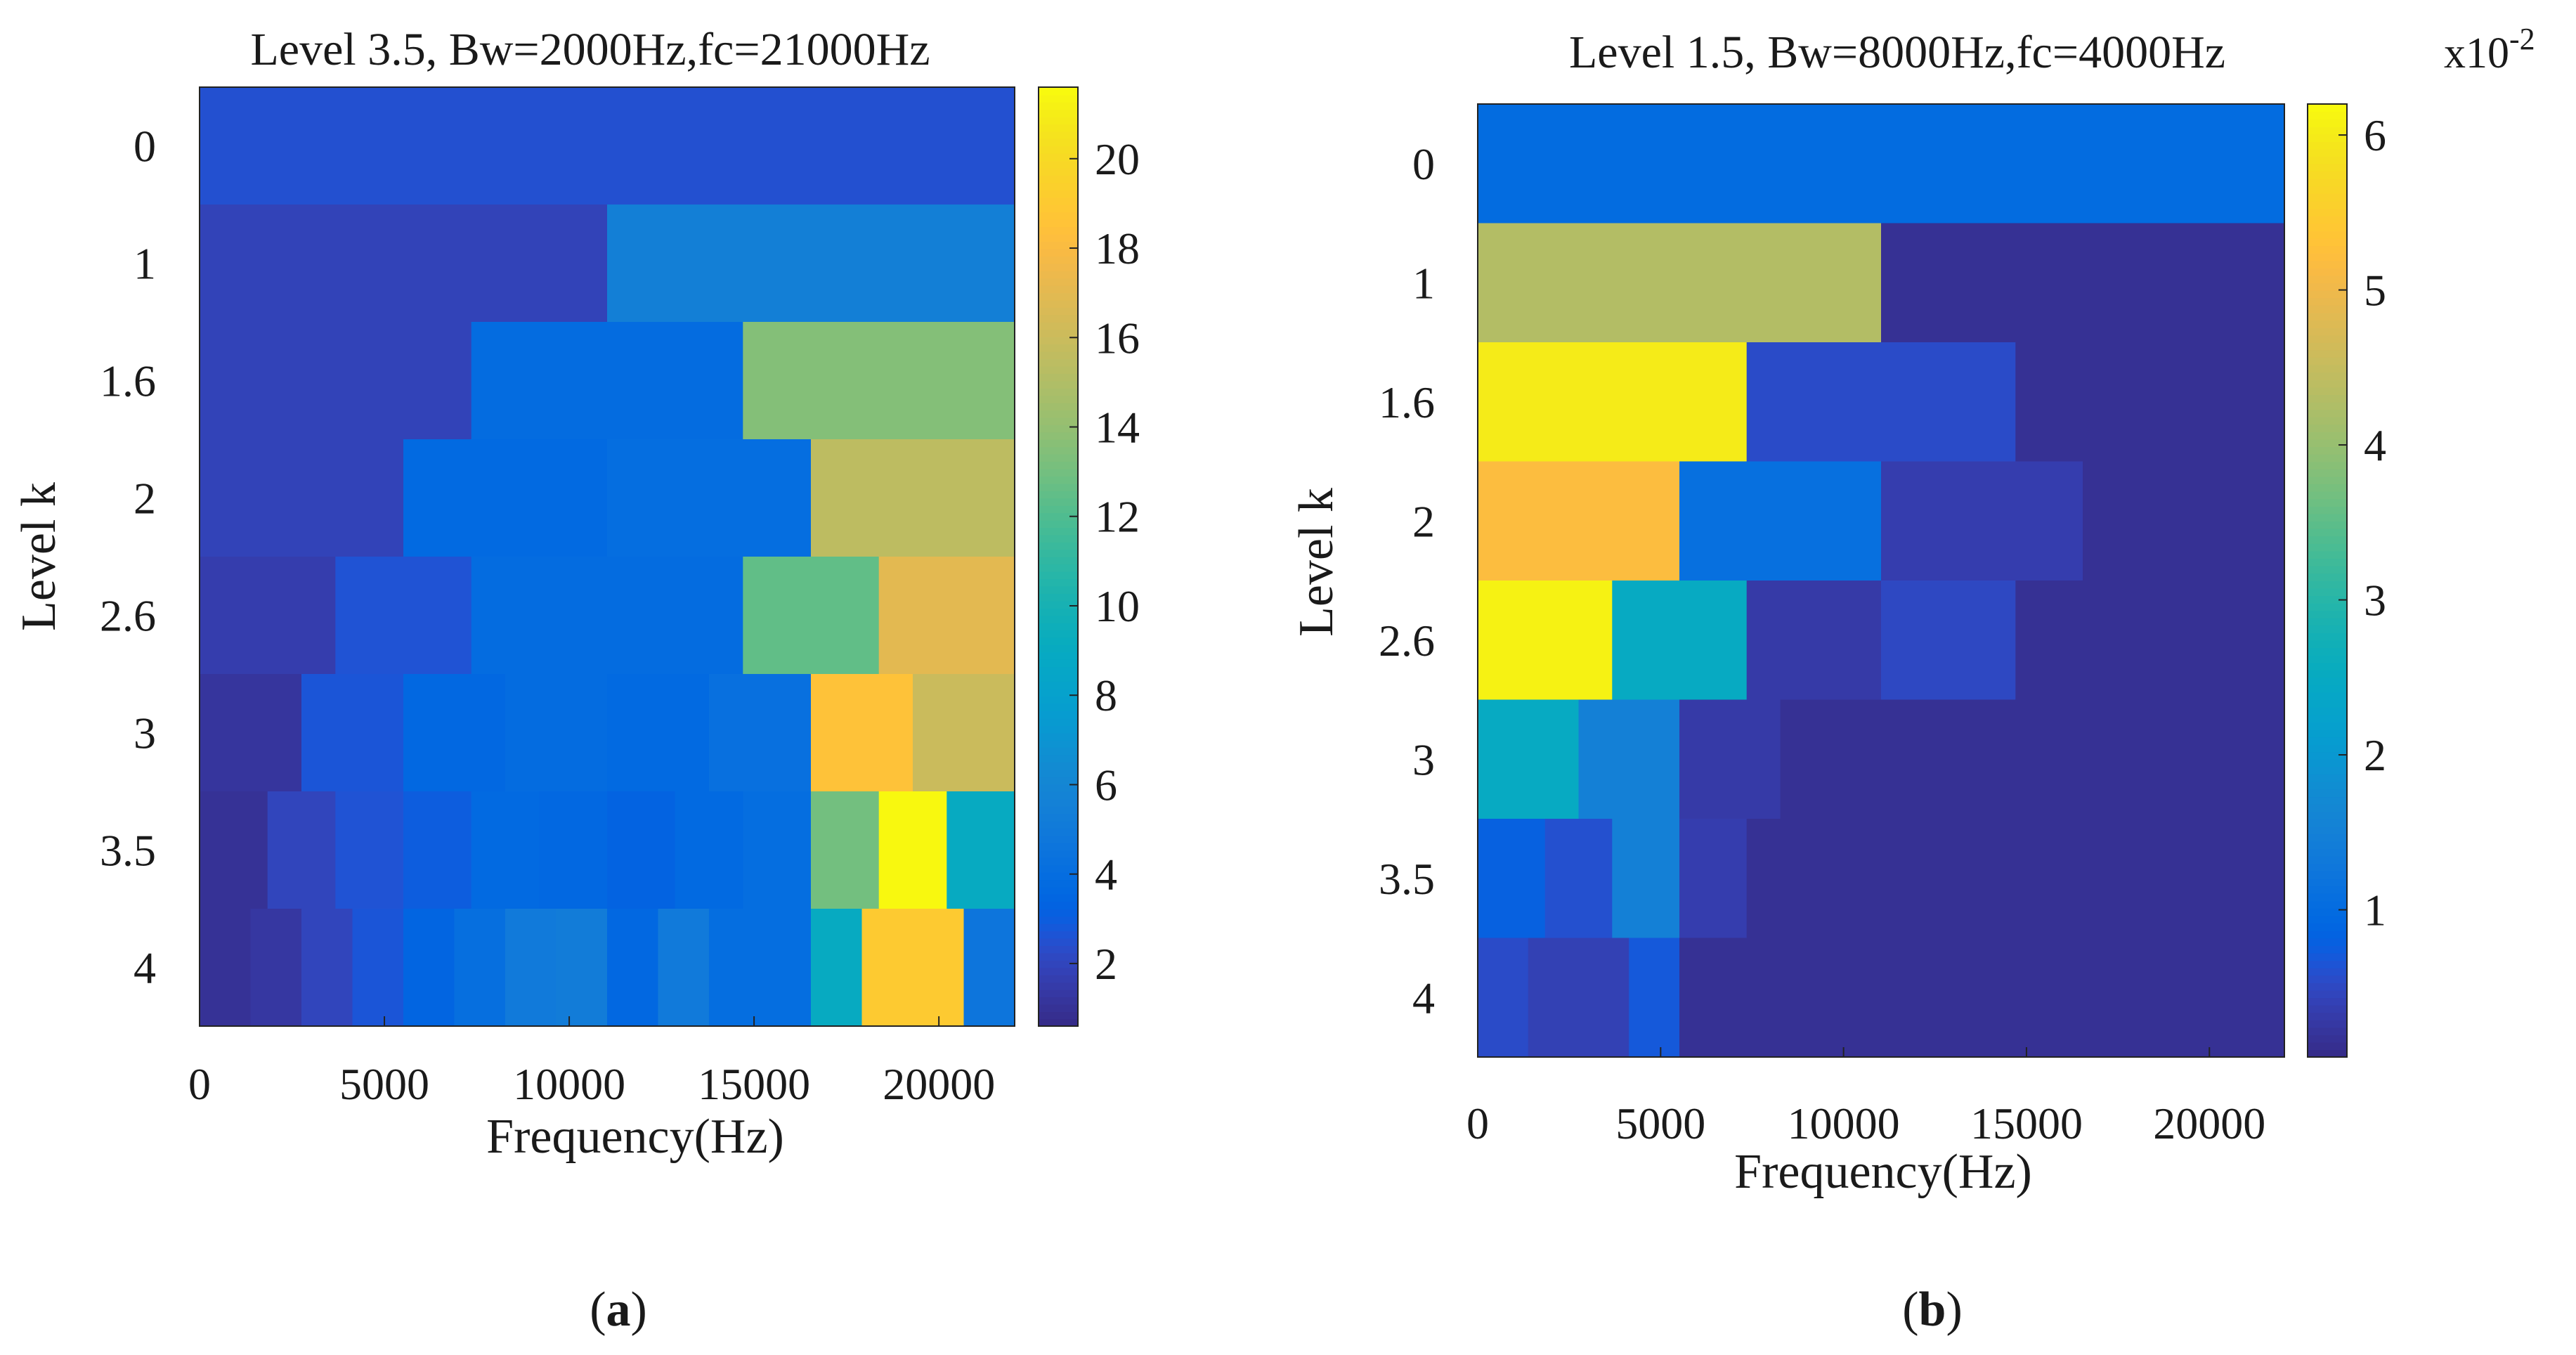 The height and width of the screenshot is (1355, 2576). What do you see at coordinates (1104, 561) in the screenshot?
I see `panel-a-colorbar-ticks: 2 4 6 8 10 12 14 16 18 20` at bounding box center [1104, 561].